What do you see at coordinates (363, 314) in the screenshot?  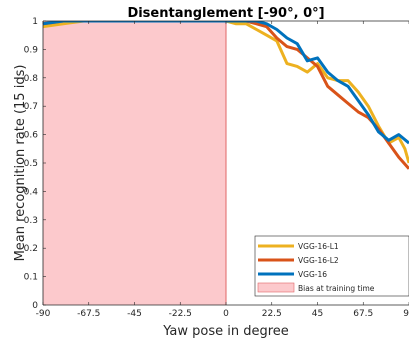 I see `x-tick-label: 67.5` at bounding box center [363, 314].